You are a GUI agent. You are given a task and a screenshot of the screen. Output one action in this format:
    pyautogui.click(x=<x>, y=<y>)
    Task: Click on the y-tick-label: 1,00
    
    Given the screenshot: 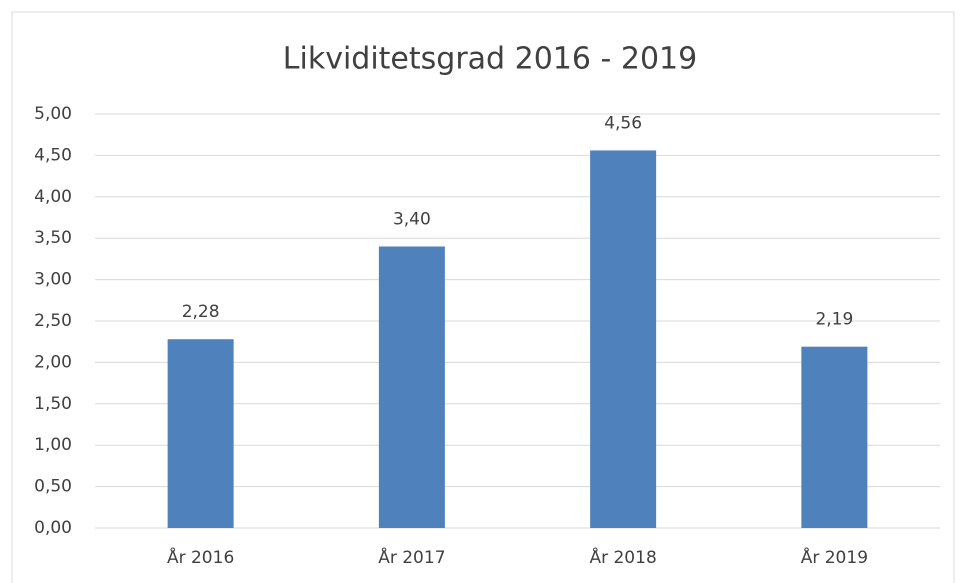 What is the action you would take?
    pyautogui.click(x=53, y=445)
    